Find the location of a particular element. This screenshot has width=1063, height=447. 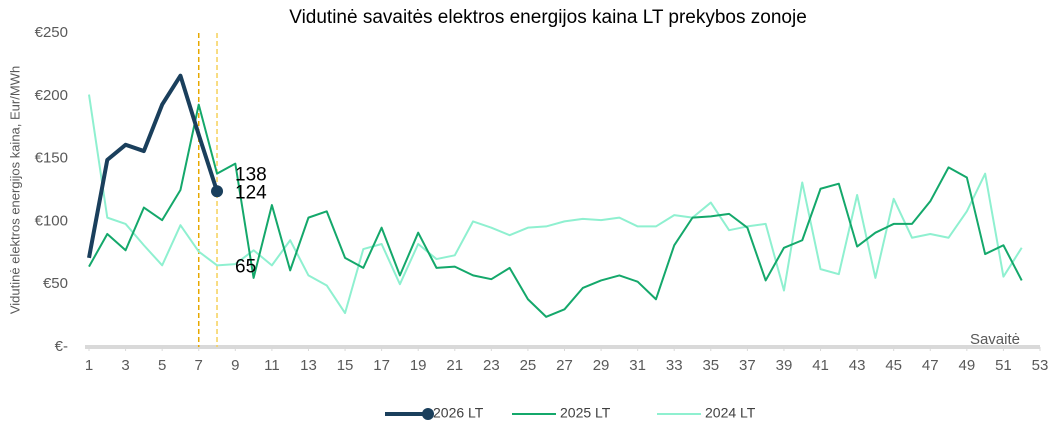

x-tick-label: 25 is located at coordinates (528, 365).